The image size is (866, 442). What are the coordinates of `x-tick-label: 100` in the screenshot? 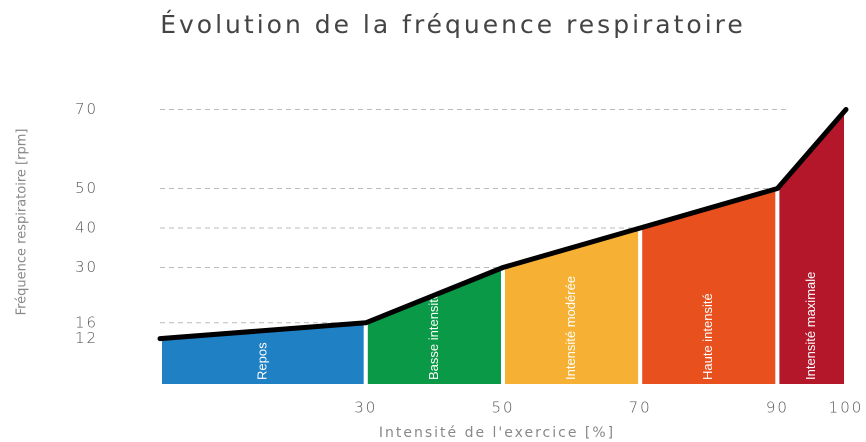 It's located at (846, 408).